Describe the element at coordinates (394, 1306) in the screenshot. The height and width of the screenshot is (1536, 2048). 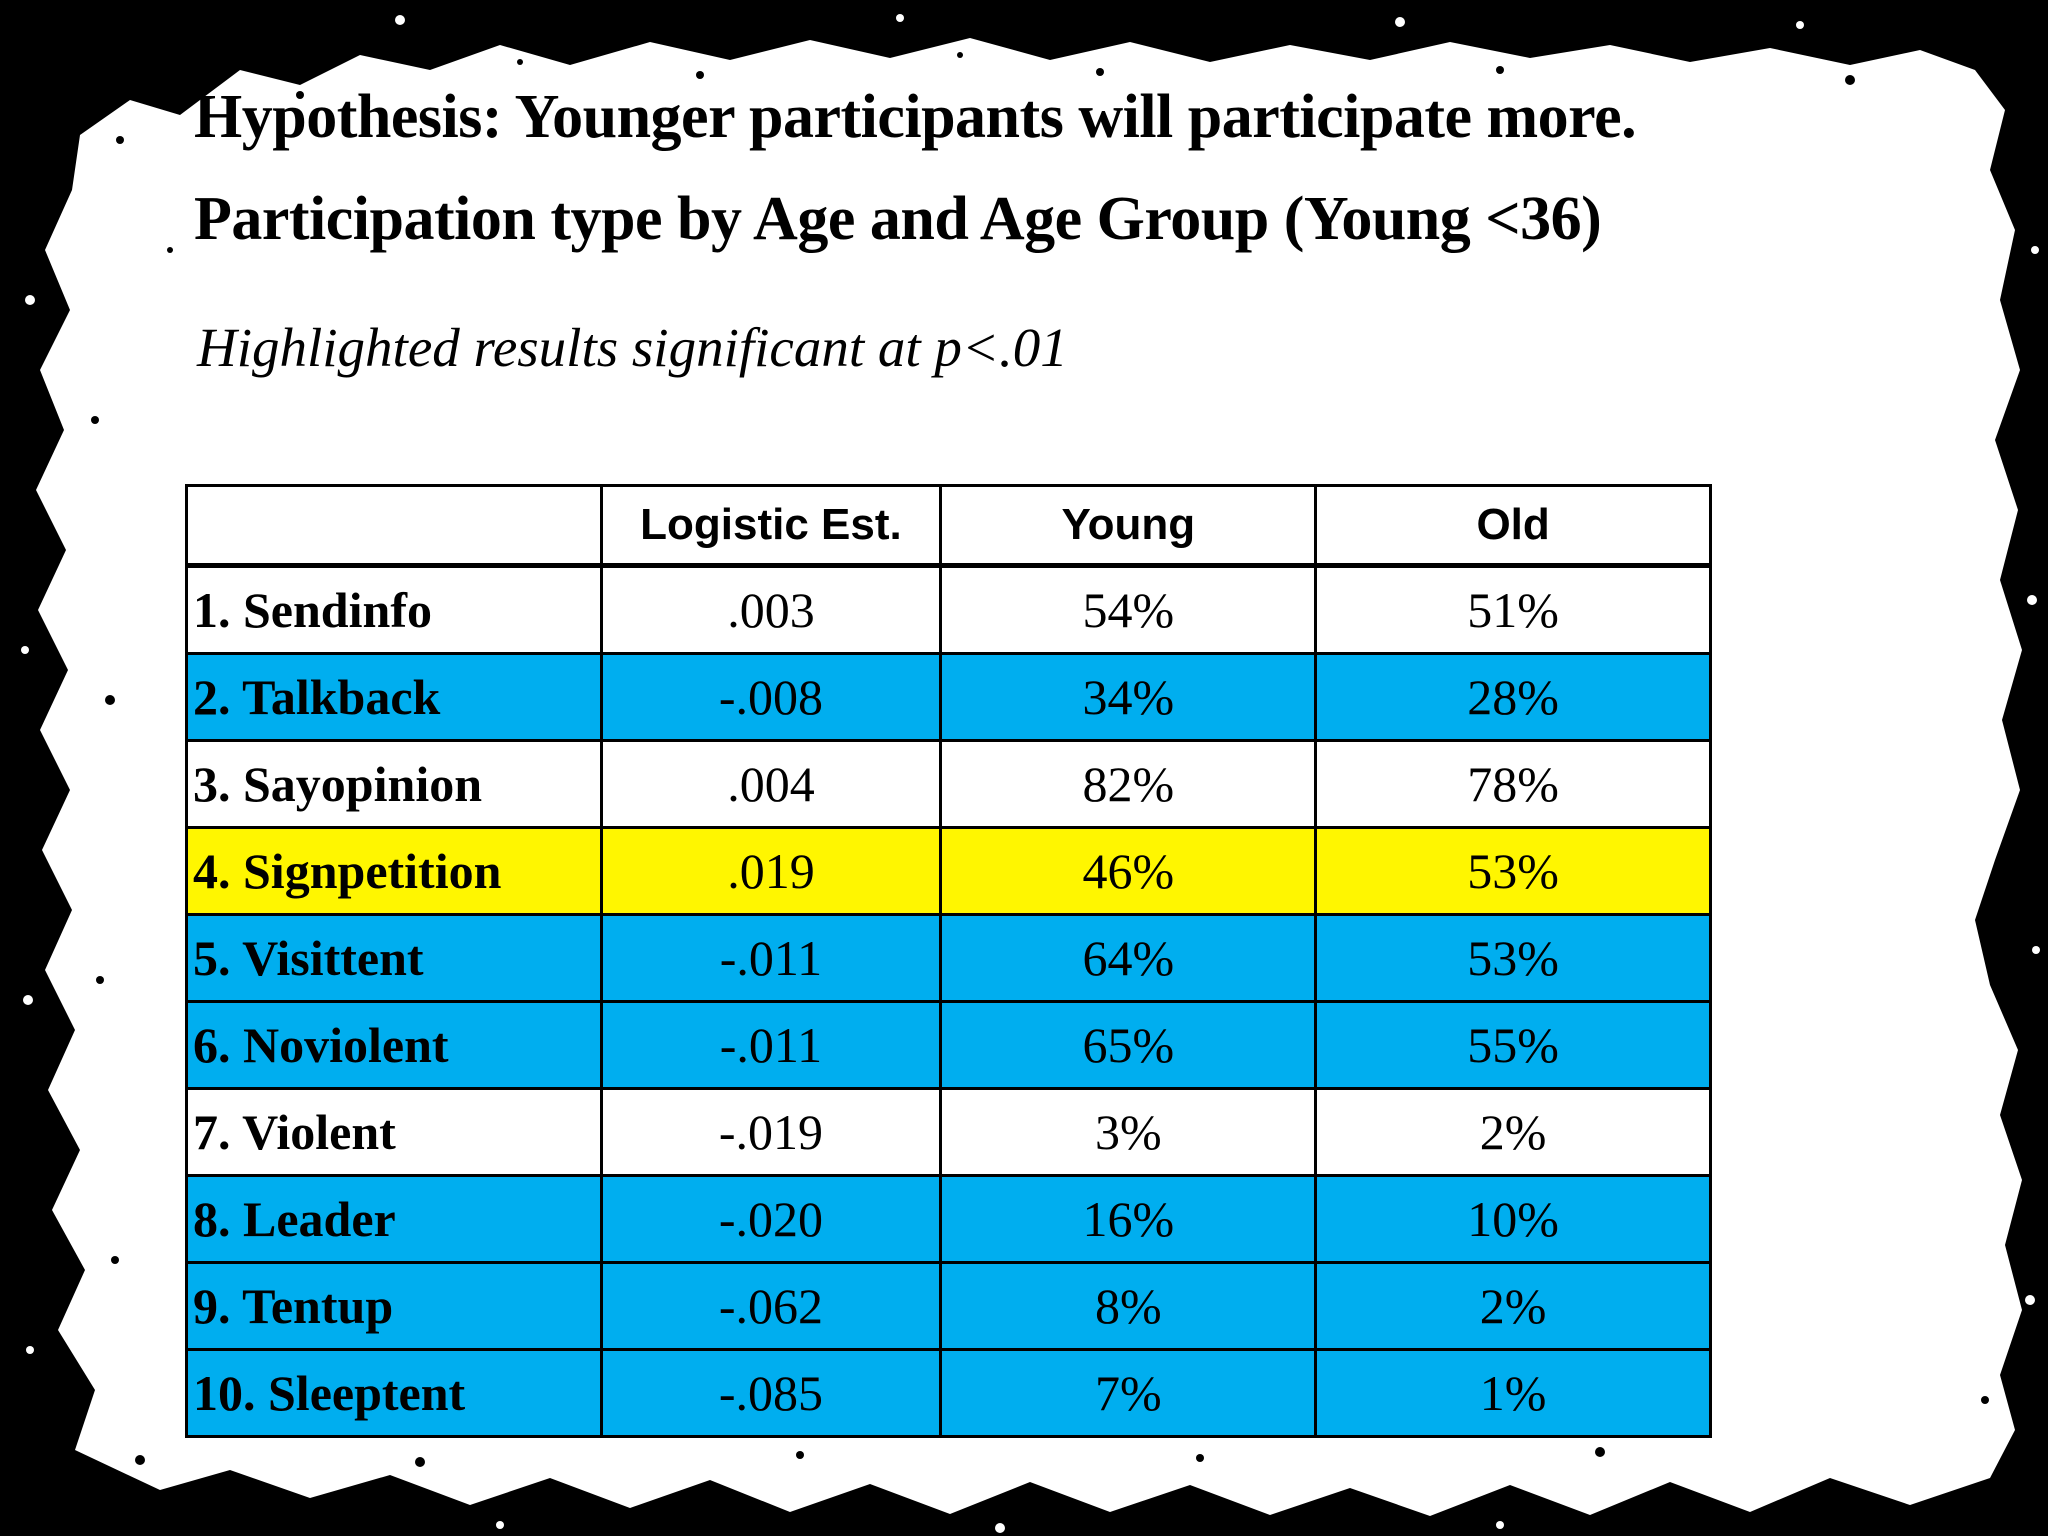
I see `row-label: 9. Tentup` at that location.